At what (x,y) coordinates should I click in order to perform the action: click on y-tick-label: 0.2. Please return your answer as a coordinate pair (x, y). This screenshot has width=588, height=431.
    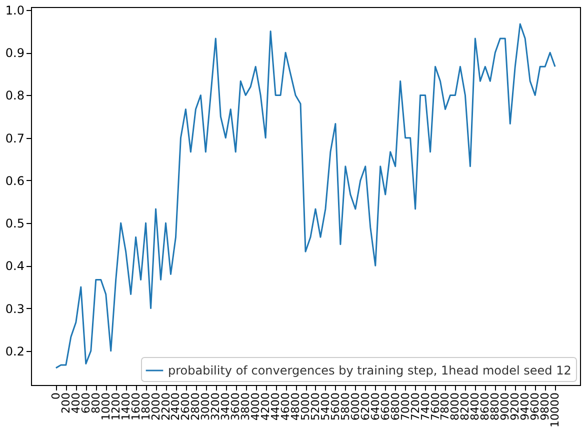
    Looking at the image, I should click on (14, 351).